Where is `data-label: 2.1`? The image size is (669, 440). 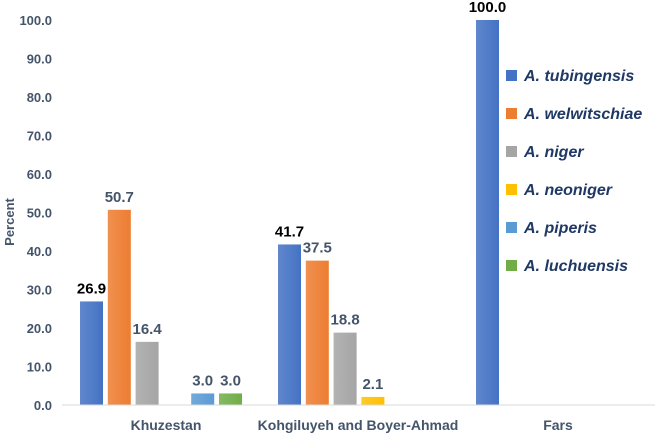 data-label: 2.1 is located at coordinates (372, 384).